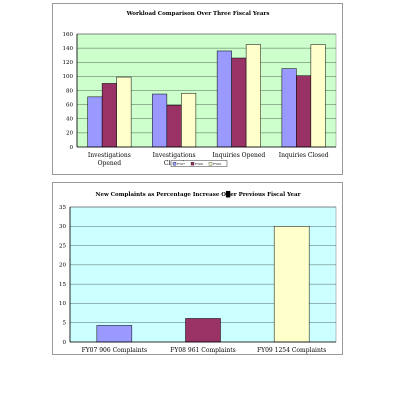 The height and width of the screenshot is (400, 400). What do you see at coordinates (69, 120) in the screenshot?
I see `y-tick-label: 40` at bounding box center [69, 120].